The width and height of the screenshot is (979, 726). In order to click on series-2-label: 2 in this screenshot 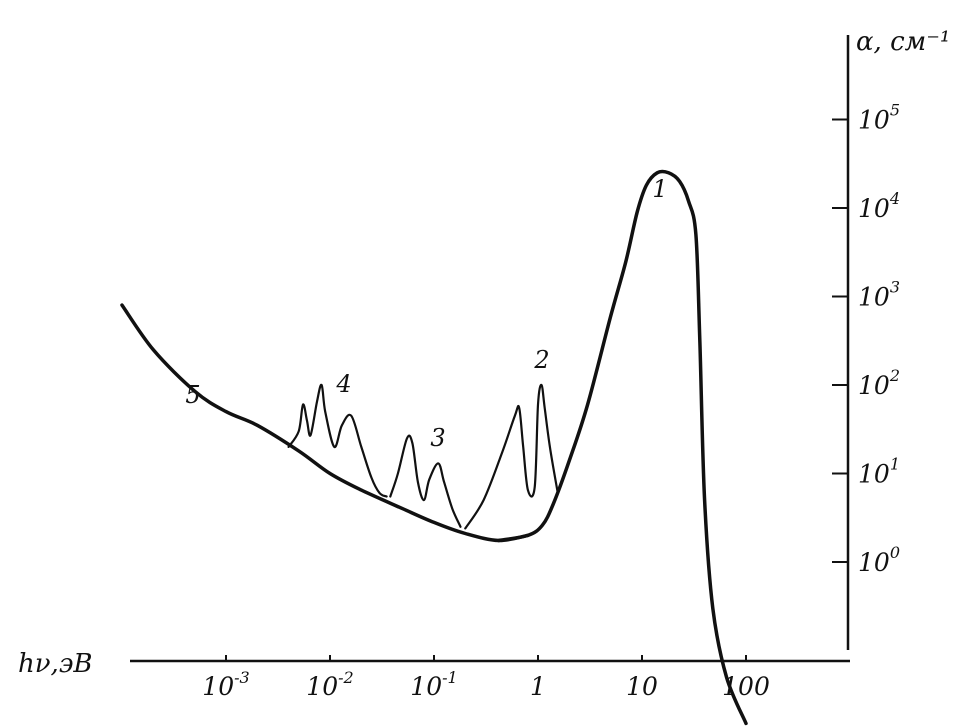, I will do `click(541, 360)`.